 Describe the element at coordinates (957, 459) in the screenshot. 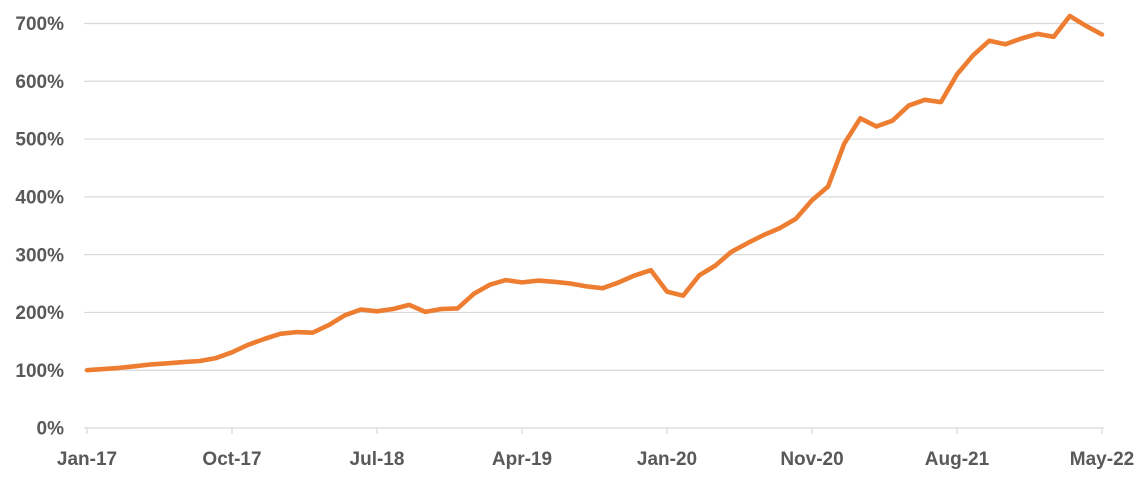

I see `x-axis-label: Aug-21` at that location.